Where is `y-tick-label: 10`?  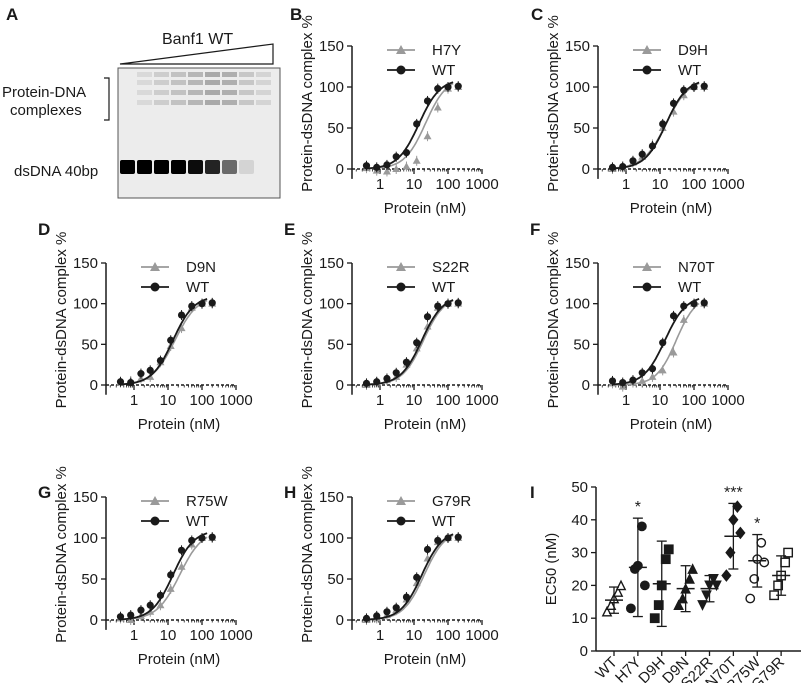
y-tick-label: 10 is located at coordinates (579, 618).